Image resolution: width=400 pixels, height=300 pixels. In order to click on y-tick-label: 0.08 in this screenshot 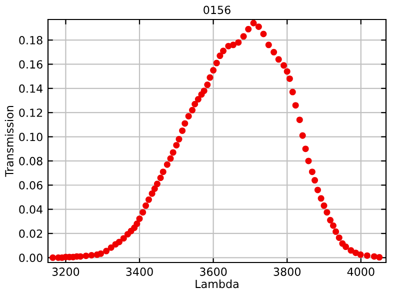, I will do `click(30, 161)`.